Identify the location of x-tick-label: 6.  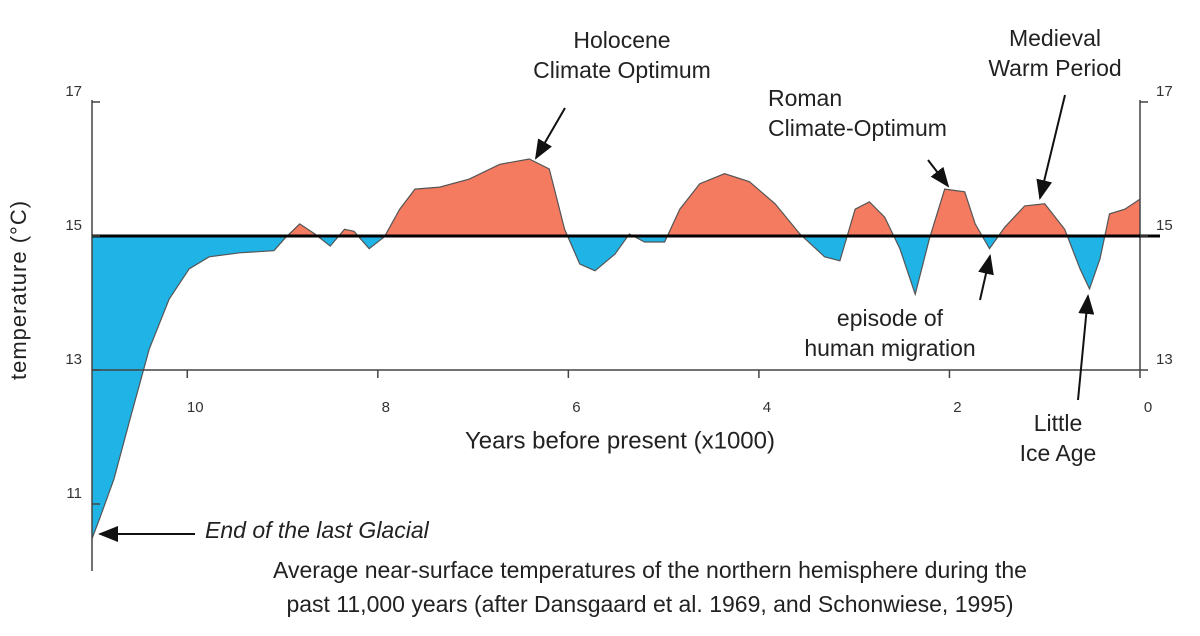
(576, 407).